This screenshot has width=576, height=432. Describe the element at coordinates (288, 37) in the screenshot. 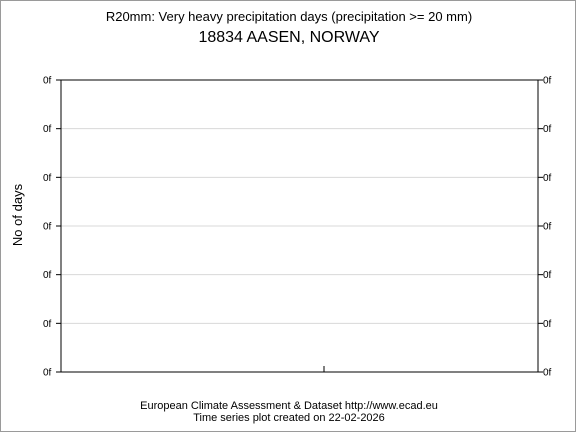

I see `chart-subtitle: 18834 AASEN, NORWAY` at that location.